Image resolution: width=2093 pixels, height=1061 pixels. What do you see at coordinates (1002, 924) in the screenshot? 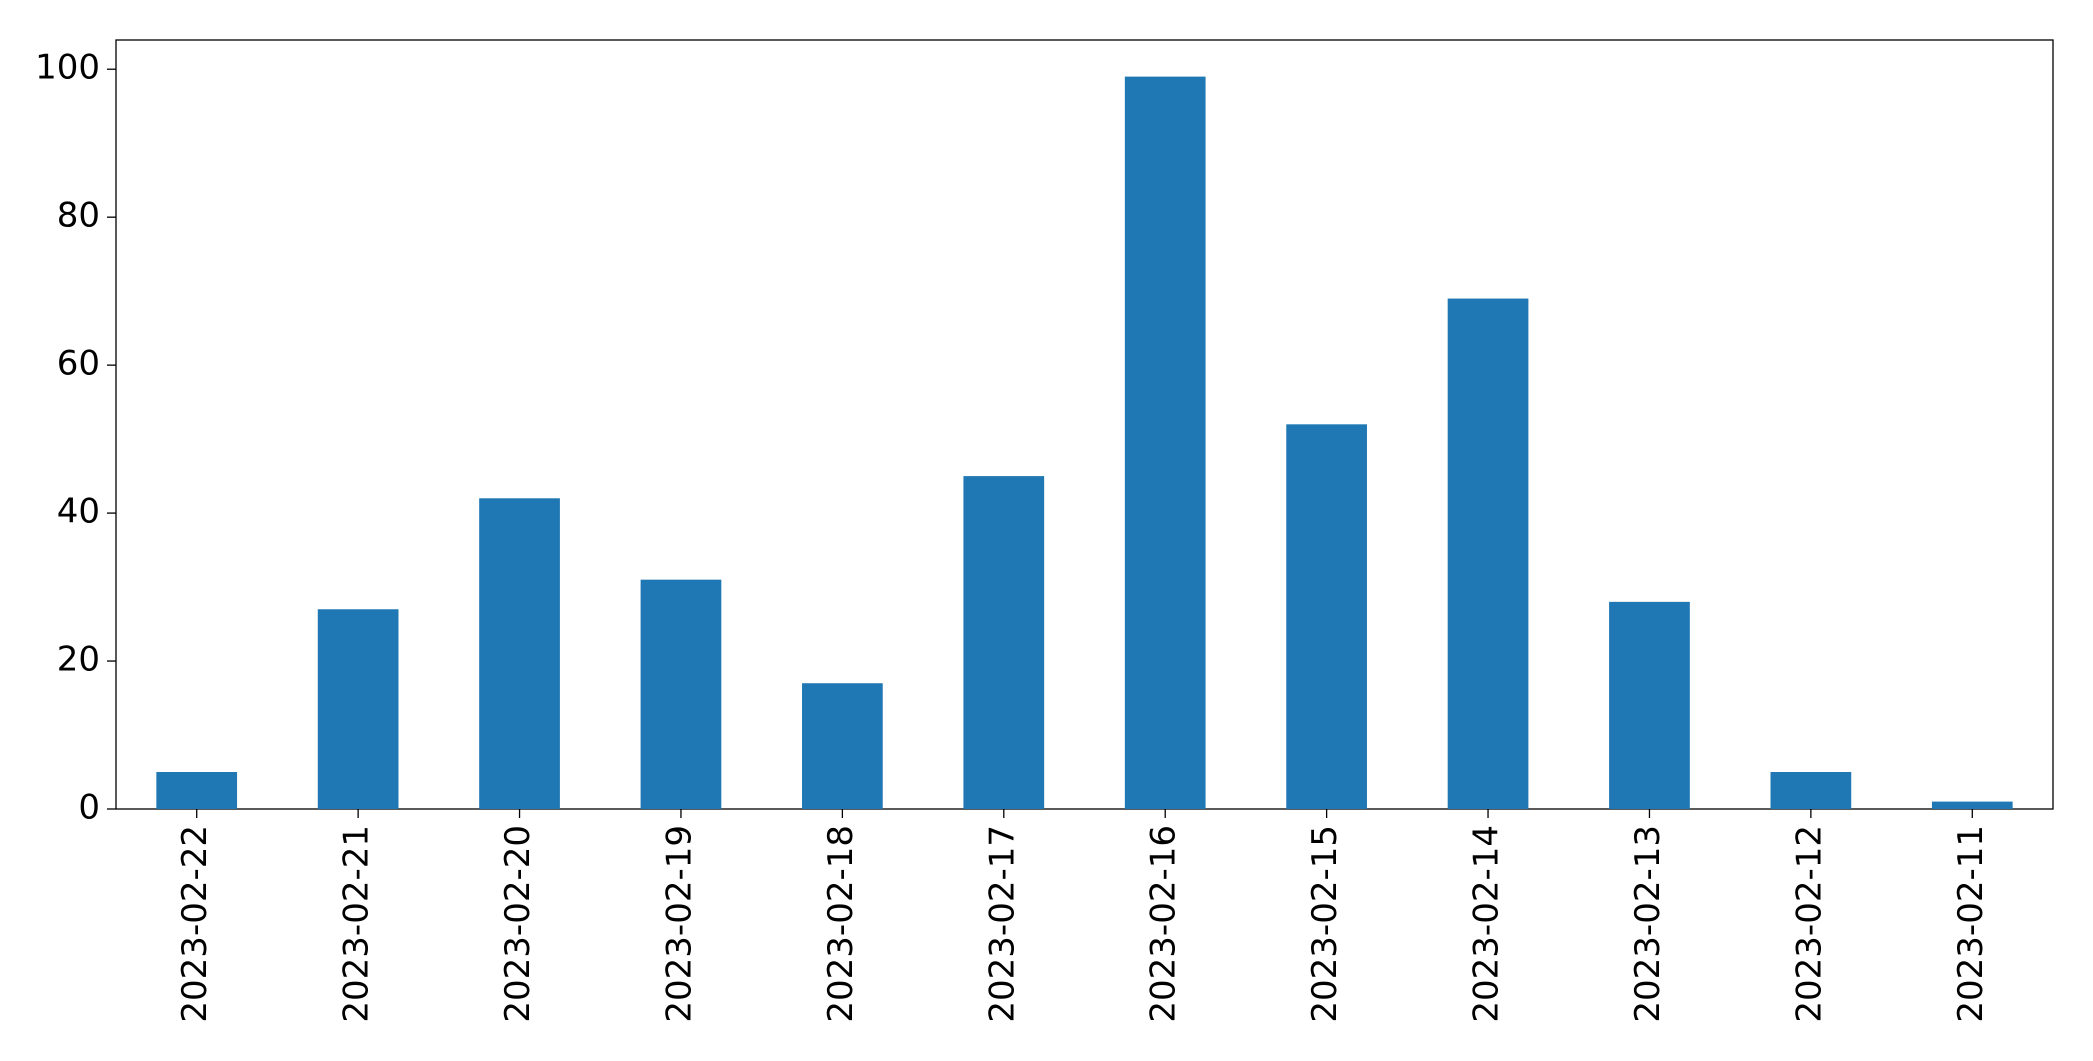
I see `x-tick-label: 2023-02-17` at bounding box center [1002, 924].